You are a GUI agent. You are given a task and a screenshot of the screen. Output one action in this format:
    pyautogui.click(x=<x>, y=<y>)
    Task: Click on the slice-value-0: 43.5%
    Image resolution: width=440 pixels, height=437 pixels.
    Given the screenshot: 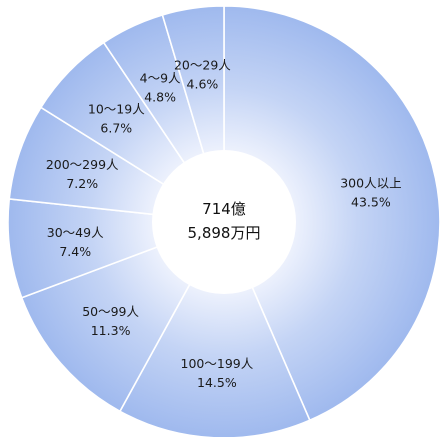 What is the action you would take?
    pyautogui.click(x=371, y=202)
    